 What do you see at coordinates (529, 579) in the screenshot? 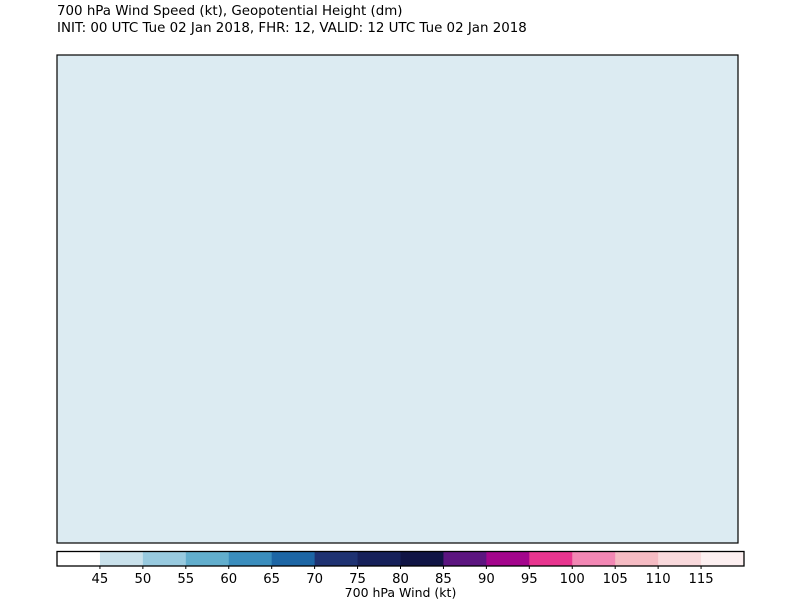
I see `colorbar-tick-label: 95` at bounding box center [529, 579].